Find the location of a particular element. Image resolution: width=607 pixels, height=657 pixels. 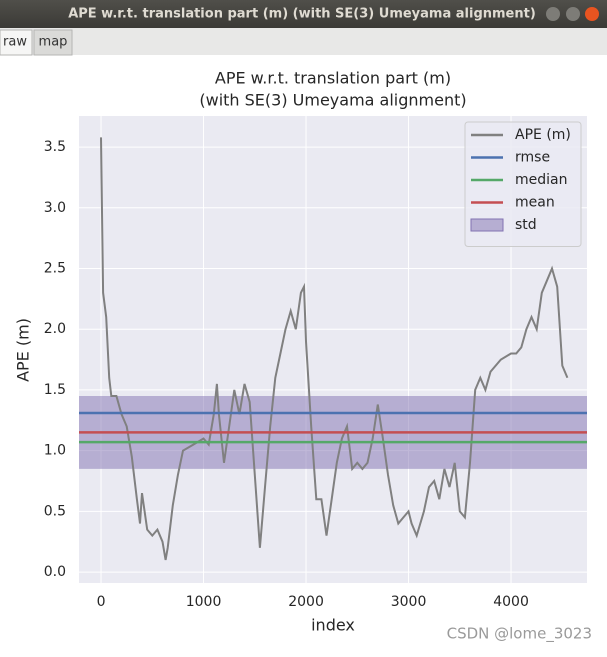

y-axis-label: APE (m) is located at coordinates (23, 350).